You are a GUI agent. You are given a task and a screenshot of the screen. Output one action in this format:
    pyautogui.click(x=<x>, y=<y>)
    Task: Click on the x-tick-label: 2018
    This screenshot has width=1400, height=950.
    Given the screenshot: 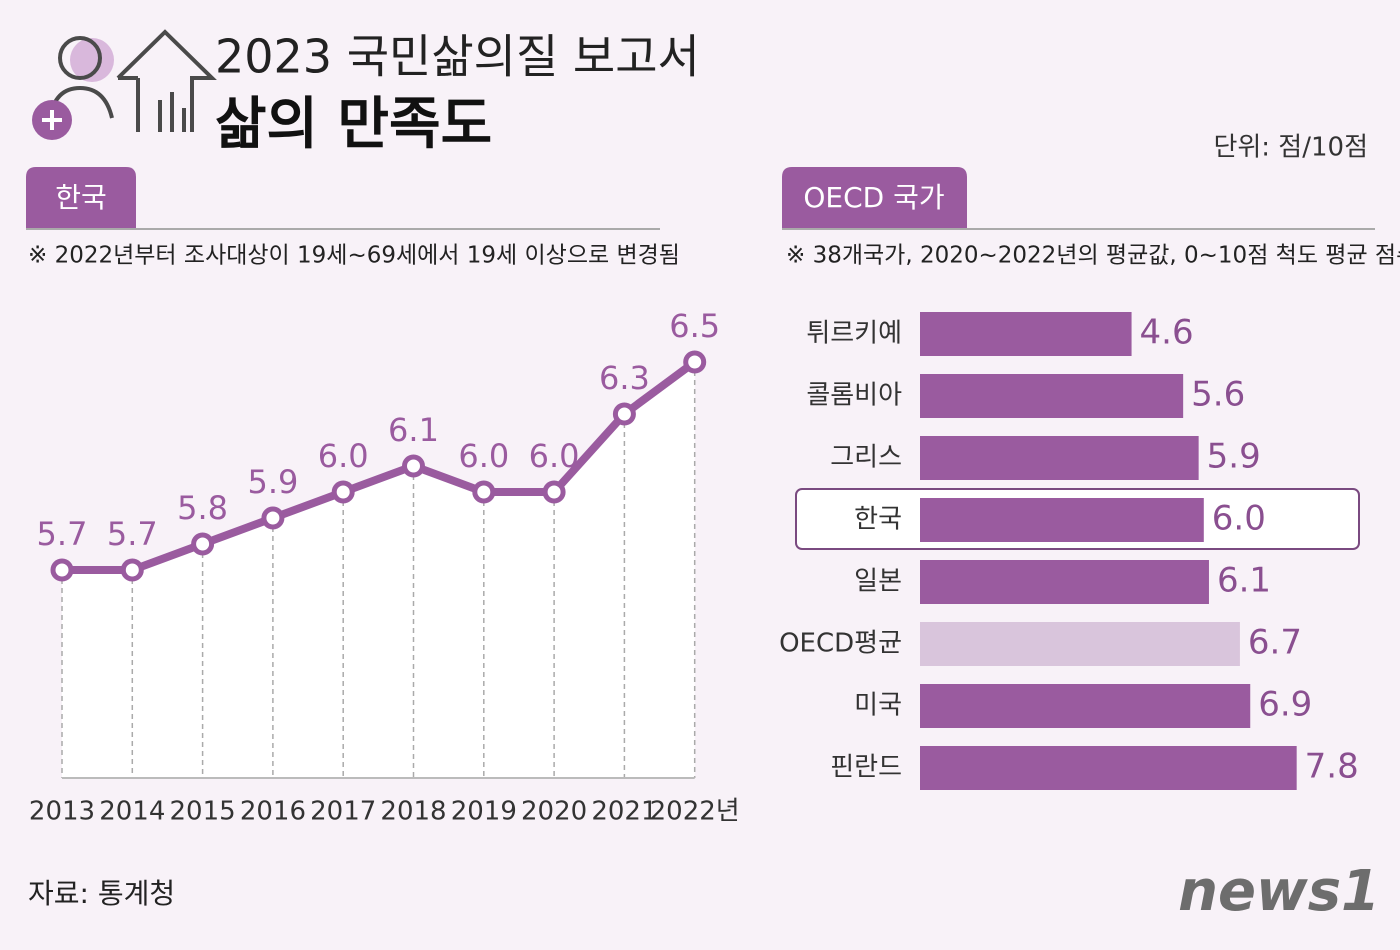 What is the action you would take?
    pyautogui.click(x=413, y=812)
    